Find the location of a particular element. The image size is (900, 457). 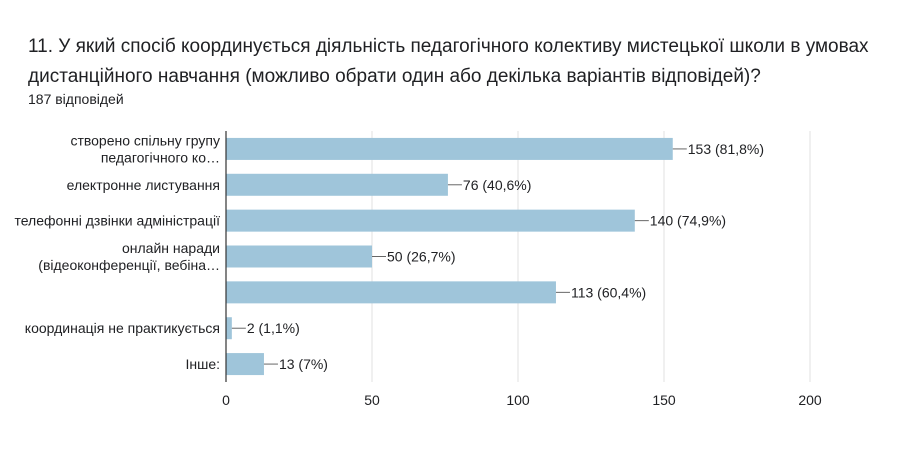

data-label: 140 (74,9%) is located at coordinates (688, 221).